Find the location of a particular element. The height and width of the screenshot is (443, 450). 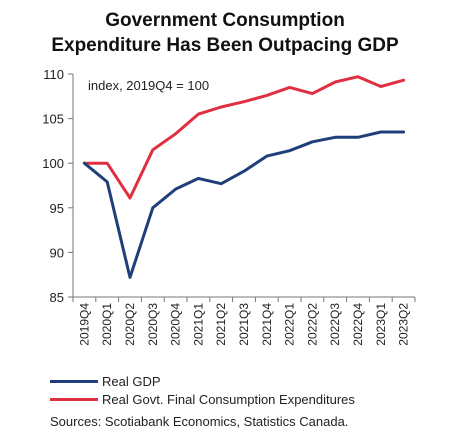

x-tick-label: 2021Q2 is located at coordinates (221, 324).